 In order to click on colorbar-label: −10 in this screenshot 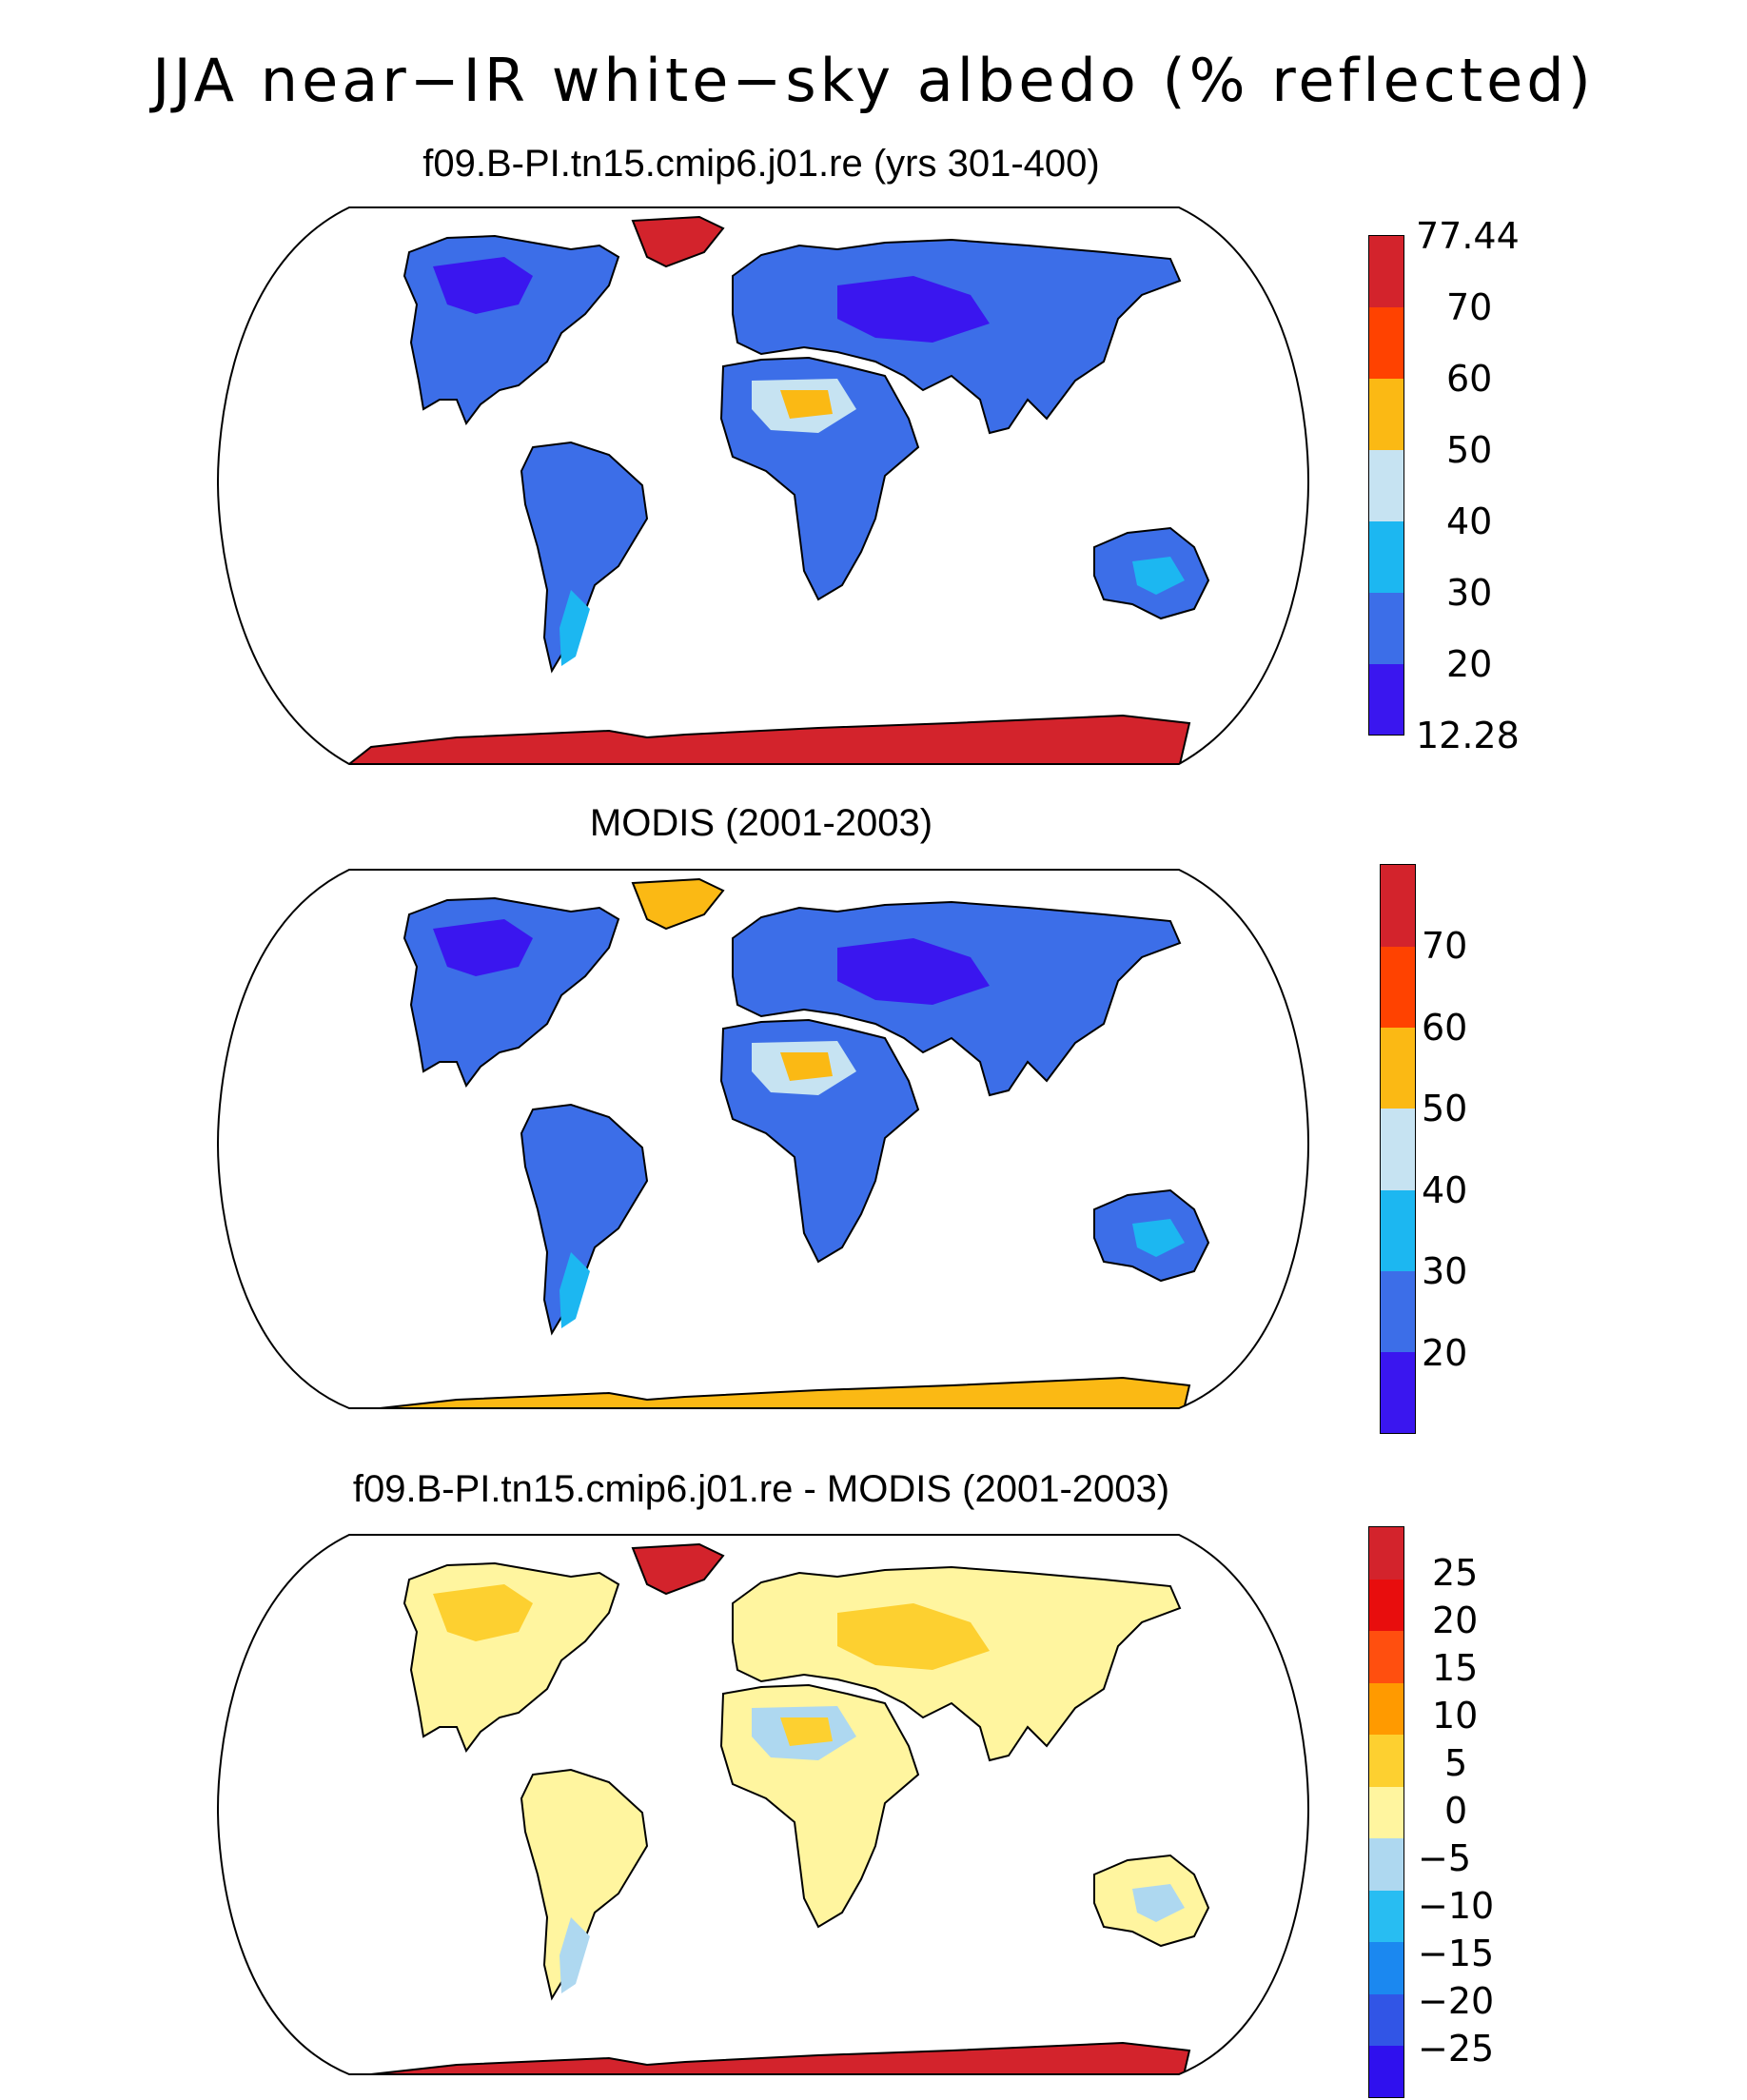, I will do `click(1456, 1906)`.